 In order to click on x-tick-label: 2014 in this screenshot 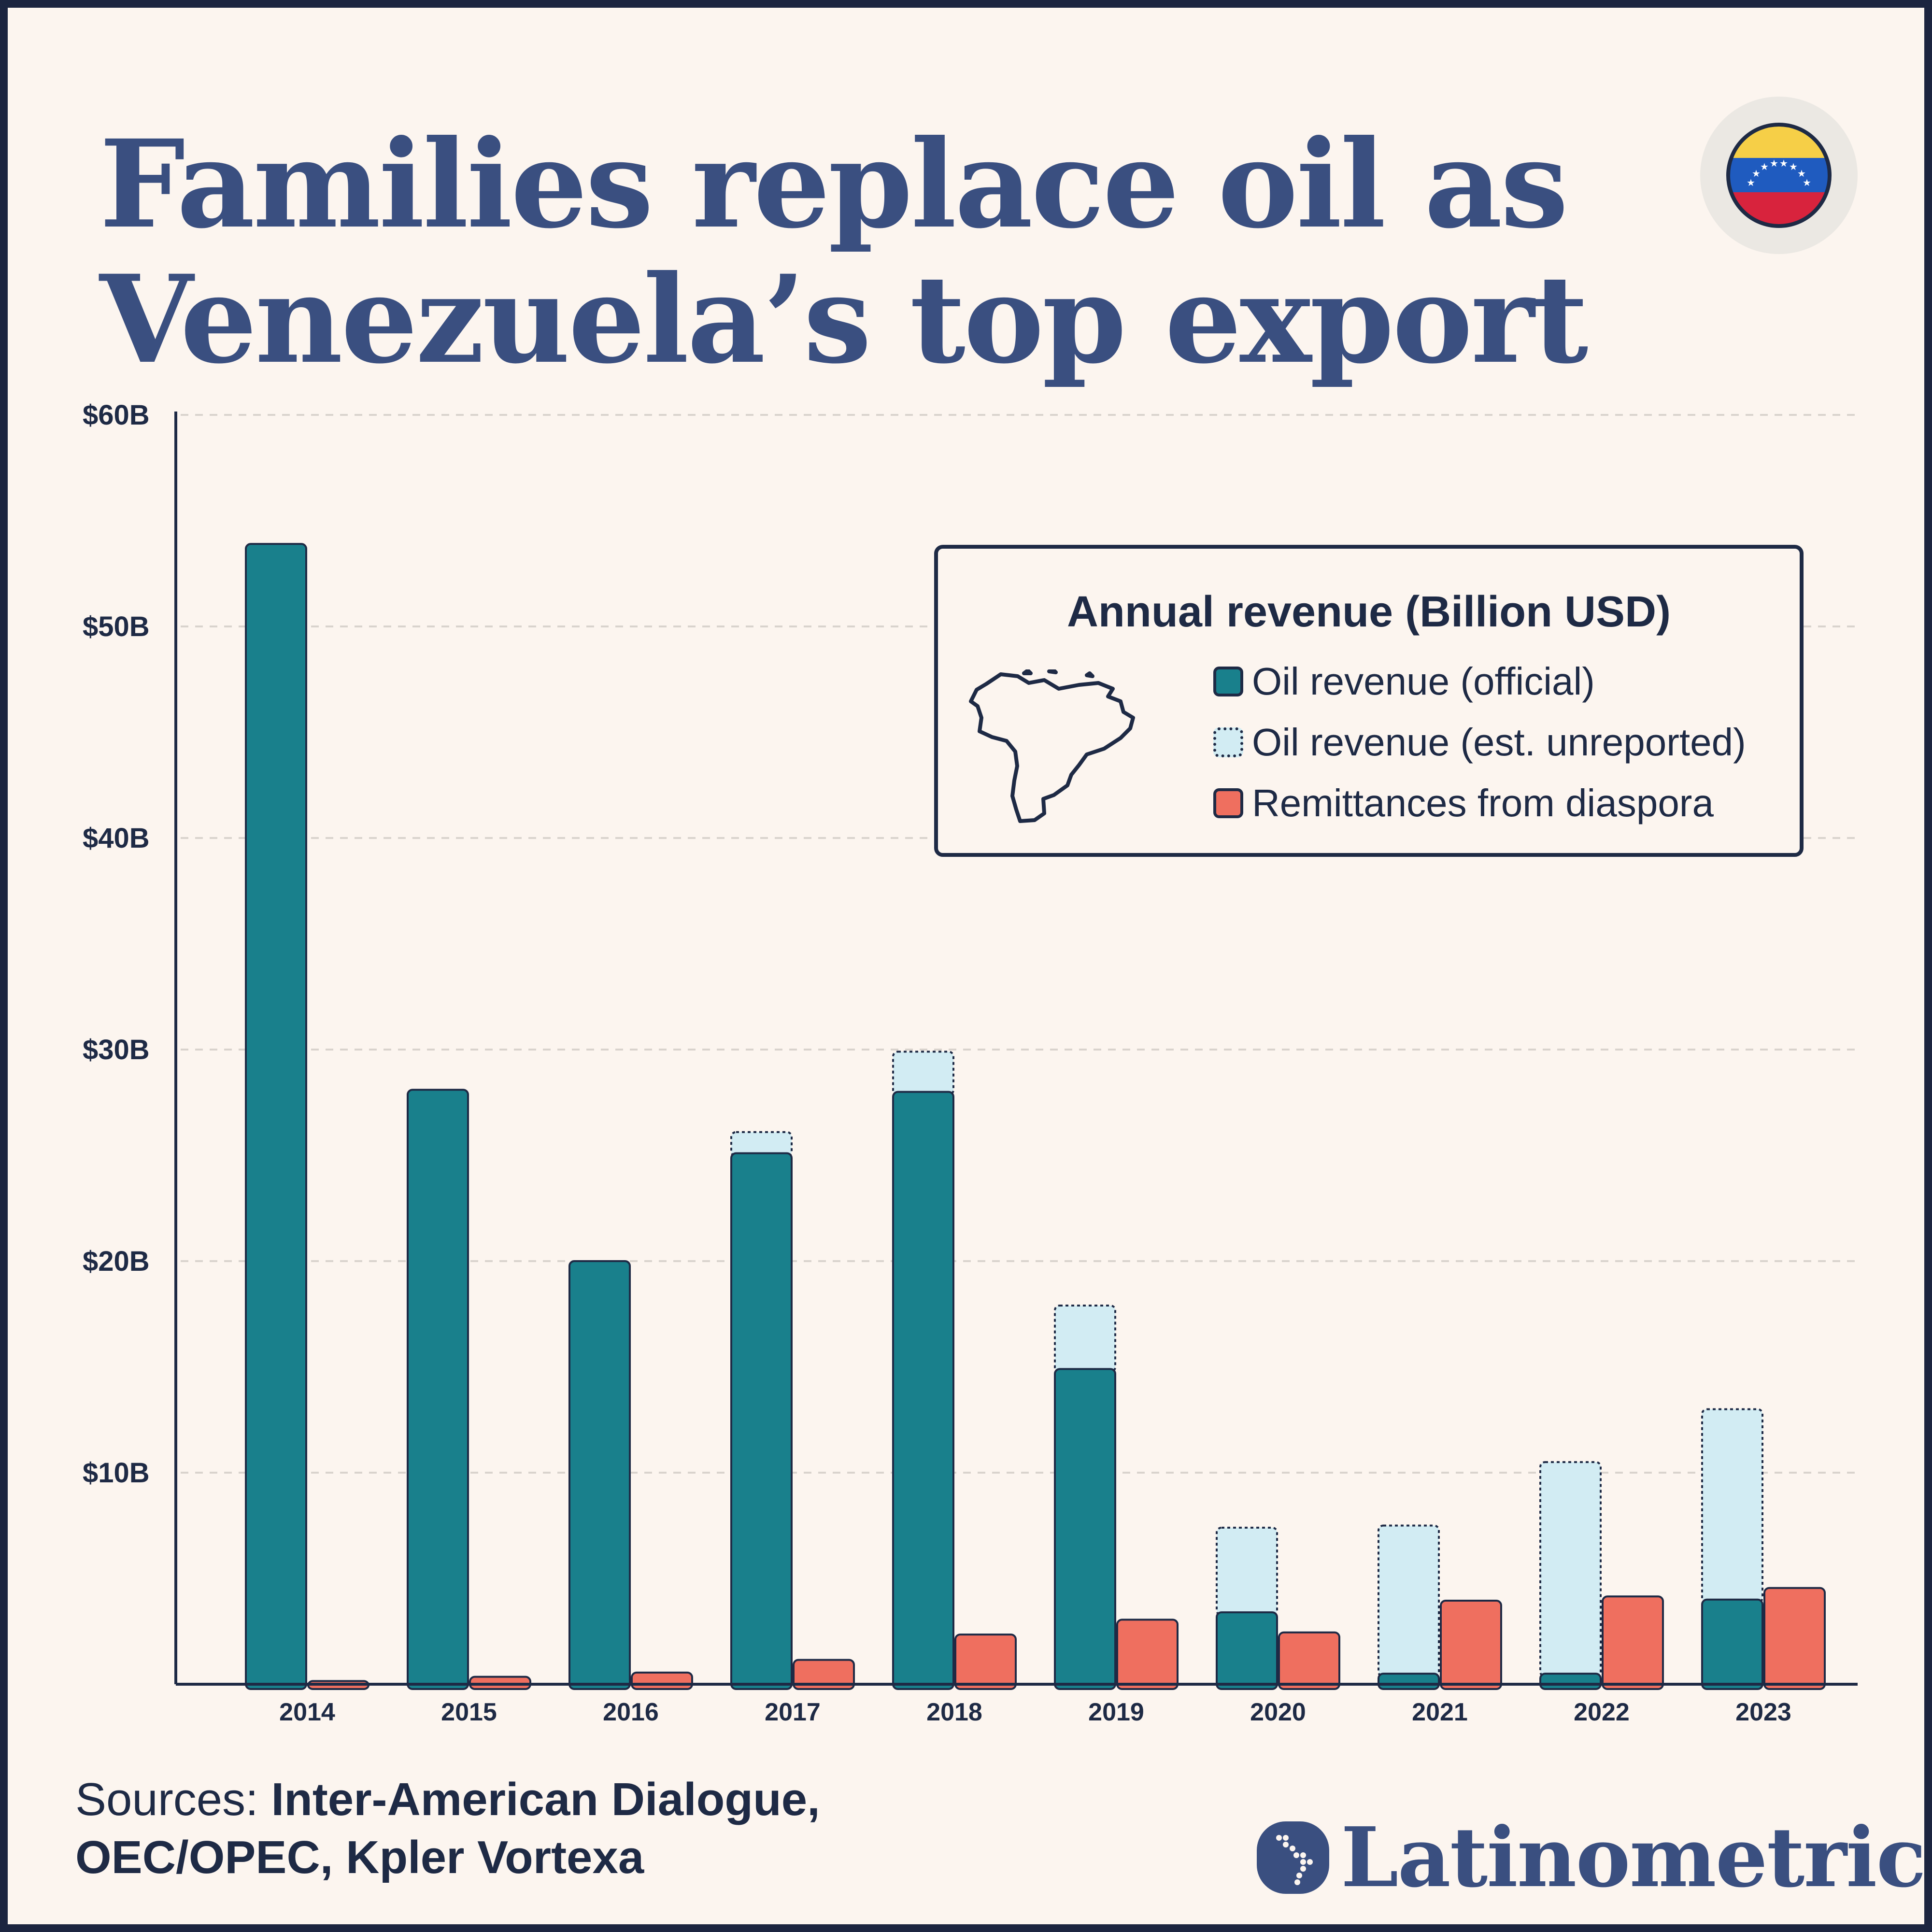, I will do `click(307, 1710)`.